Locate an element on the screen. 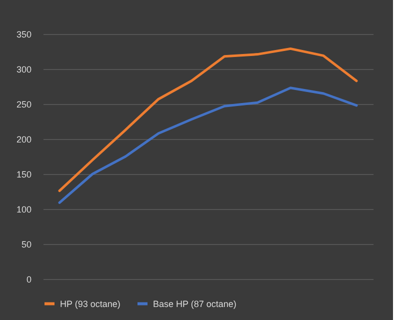 The image size is (400, 320). y-tick-label: 50 is located at coordinates (26, 245).